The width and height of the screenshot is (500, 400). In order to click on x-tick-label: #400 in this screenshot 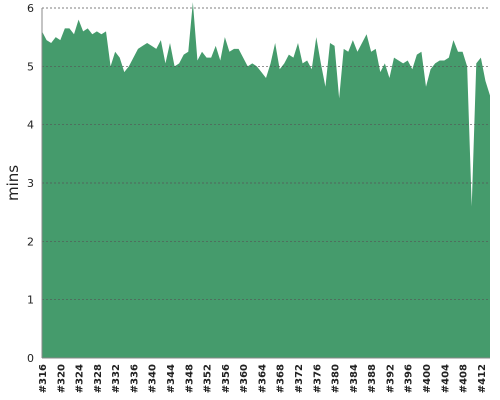, I will do `click(427, 378)`.